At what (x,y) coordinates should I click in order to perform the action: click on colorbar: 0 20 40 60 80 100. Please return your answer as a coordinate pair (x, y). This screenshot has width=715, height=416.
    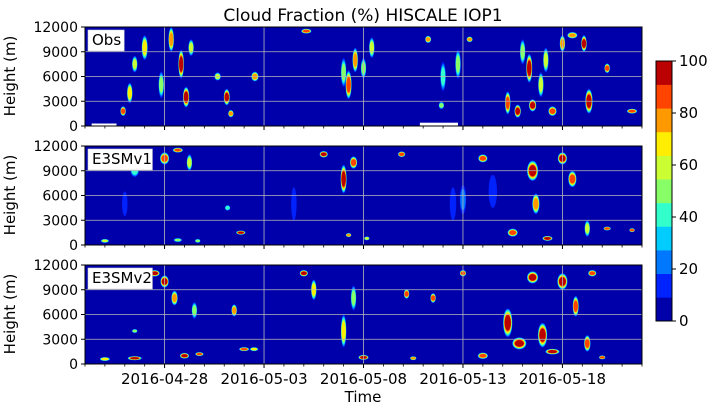
    Looking at the image, I should click on (681, 191).